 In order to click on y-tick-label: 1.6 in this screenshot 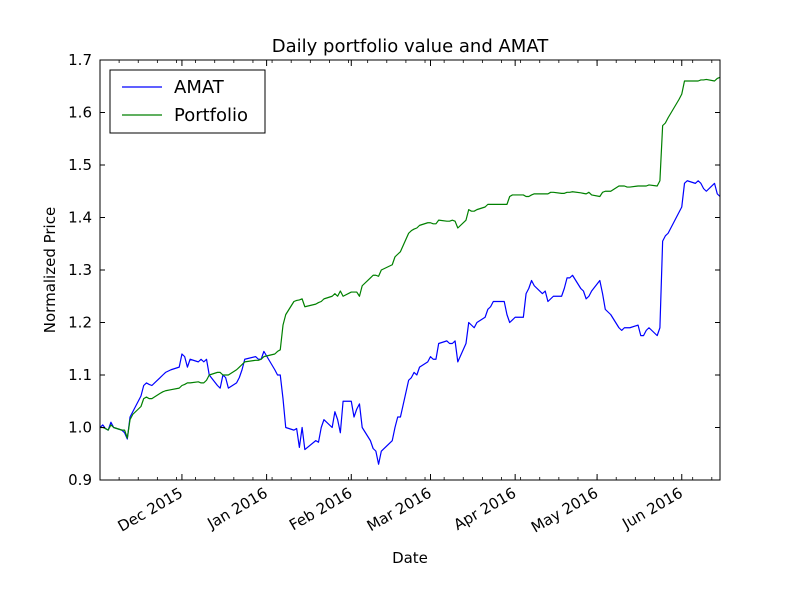, I will do `click(80, 113)`.